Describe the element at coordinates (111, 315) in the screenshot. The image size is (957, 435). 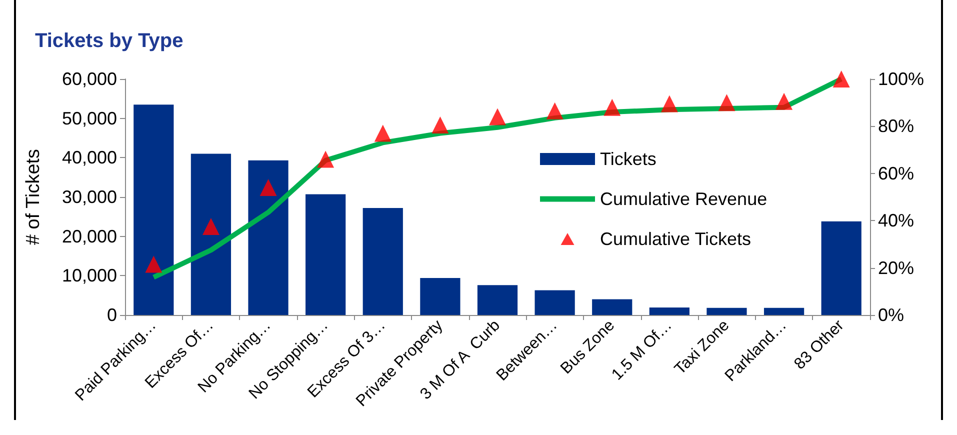
I see `y-tick-label: 0` at that location.